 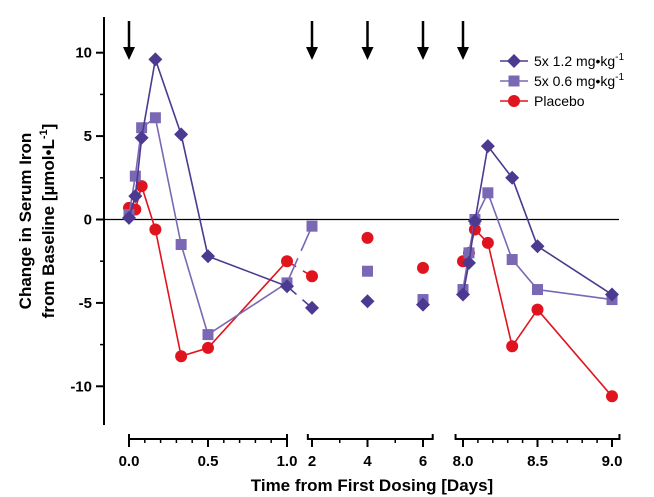 What do you see at coordinates (312, 461) in the screenshot?
I see `x-tick-label: 2` at bounding box center [312, 461].